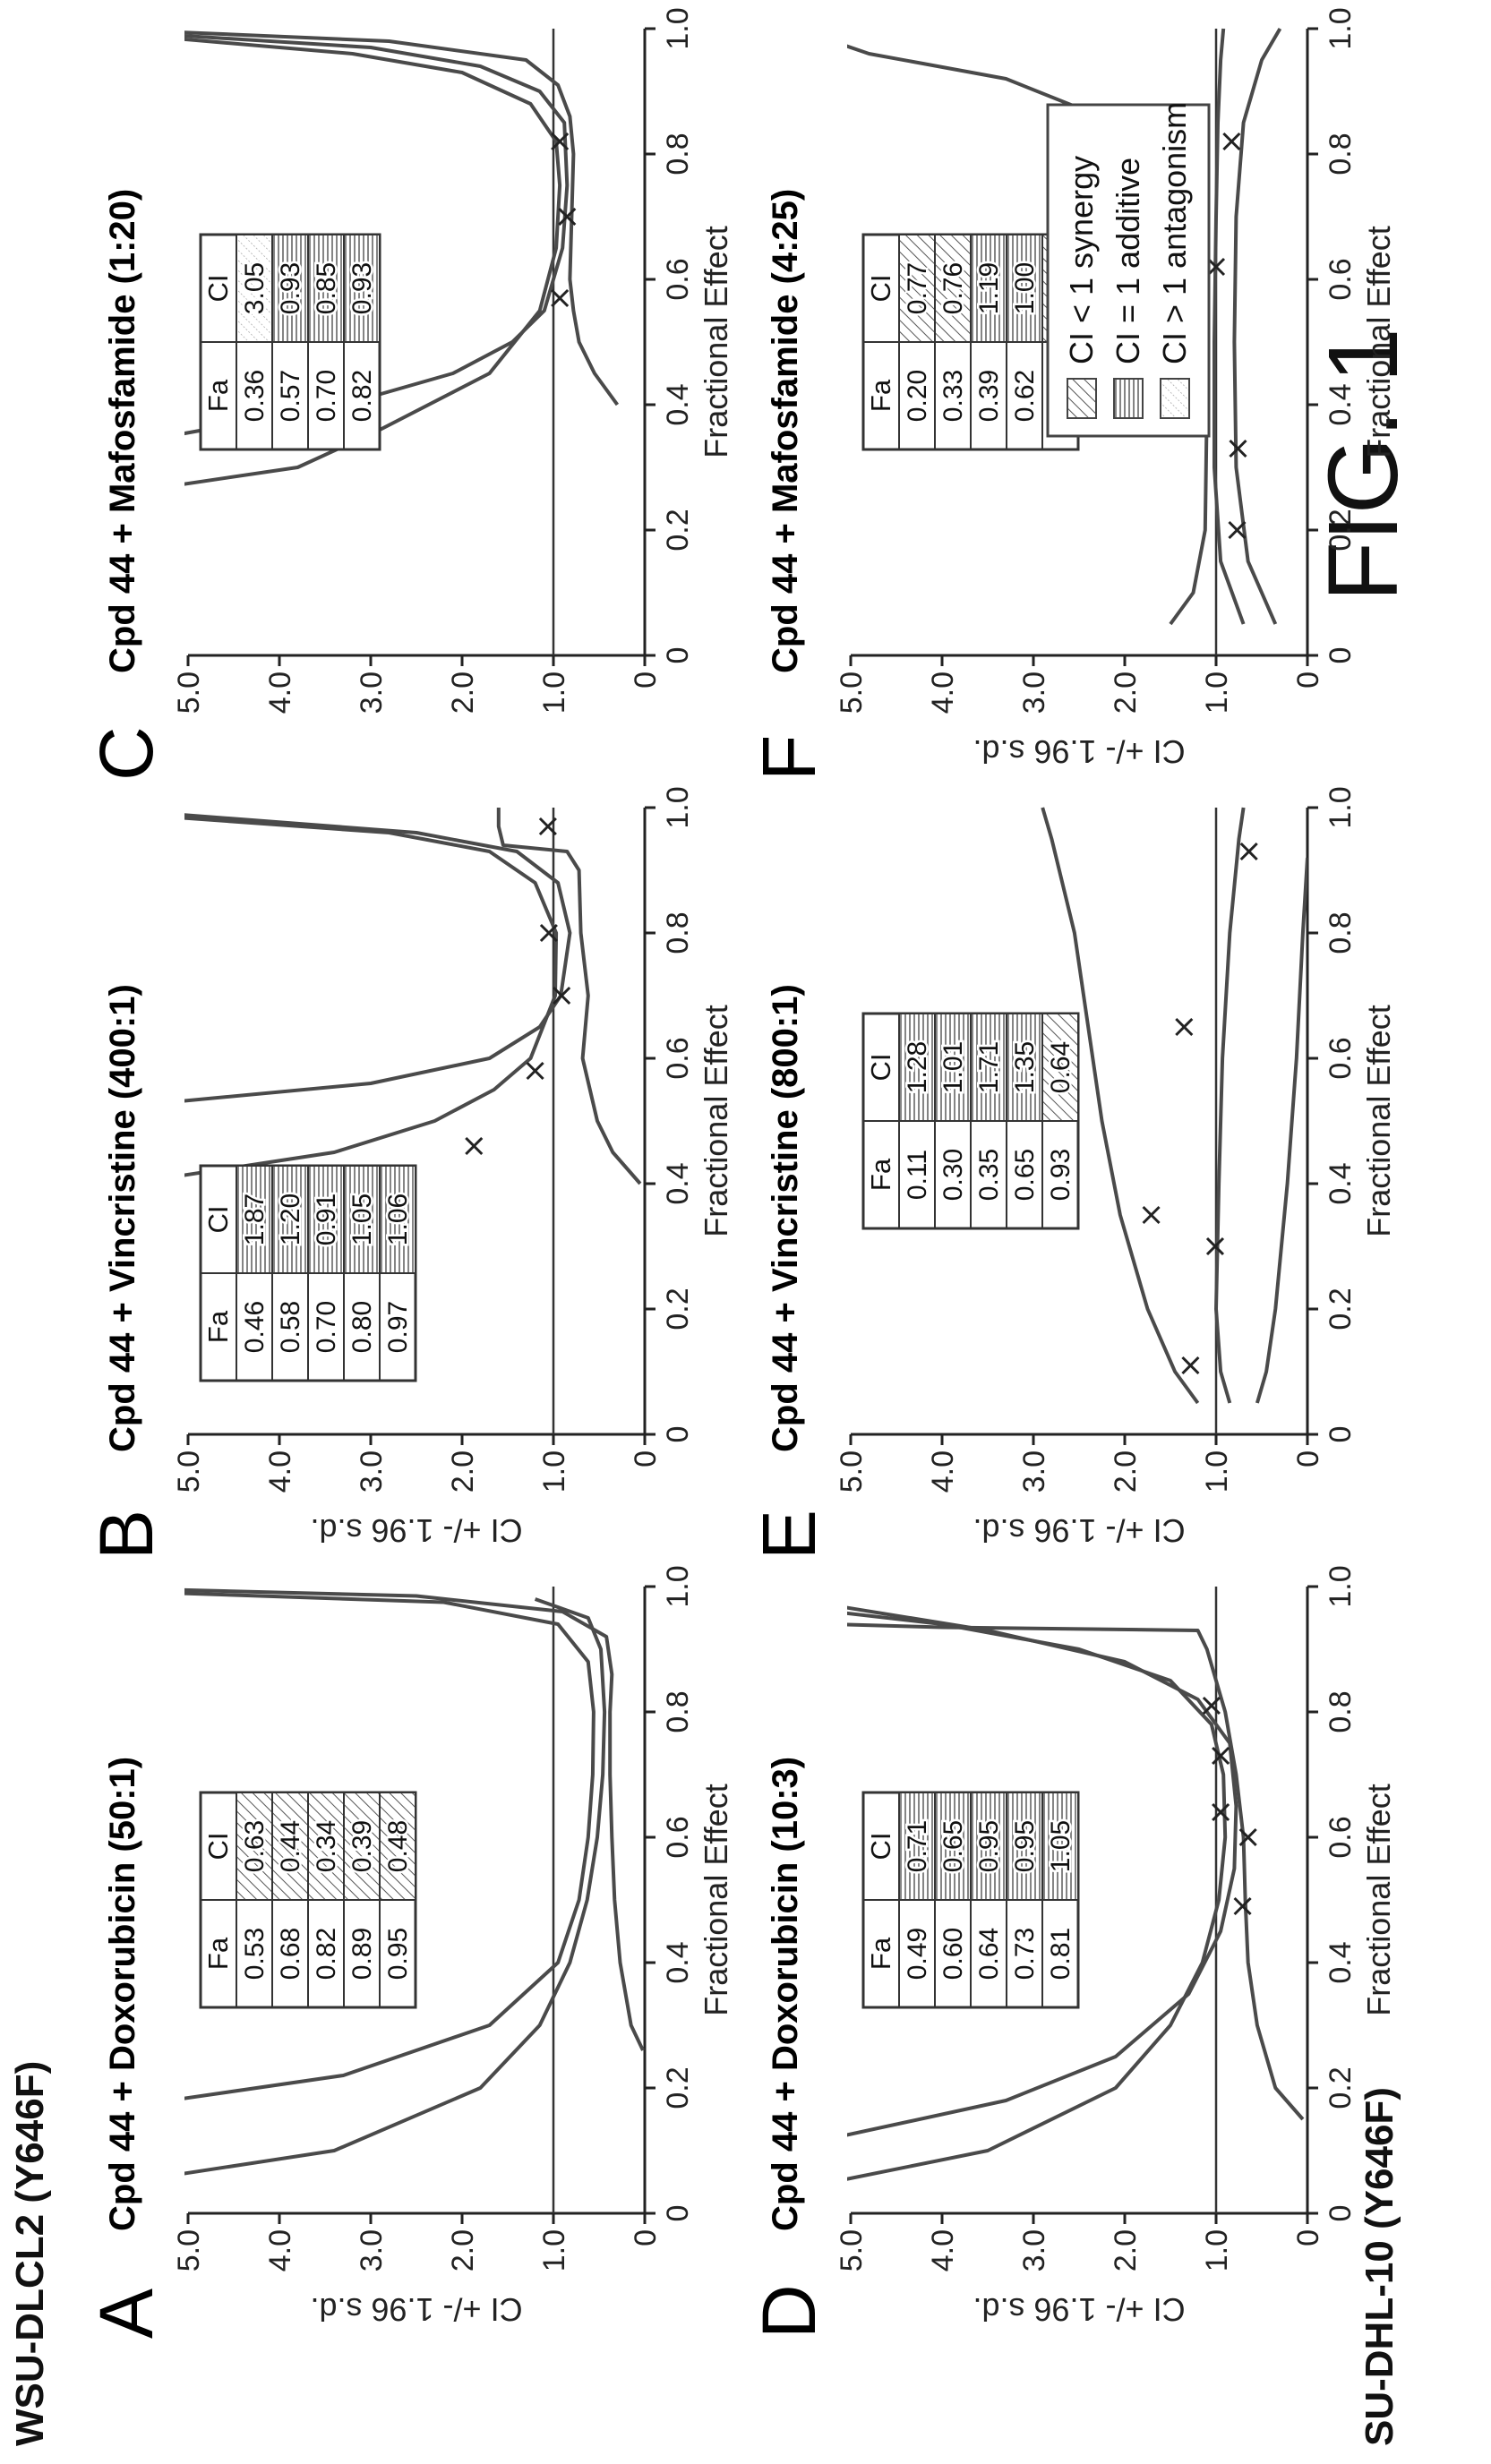 The height and width of the screenshot is (2464, 1491). Describe the element at coordinates (1060, 1846) in the screenshot. I see `ci-table-ci: 1.05` at that location.